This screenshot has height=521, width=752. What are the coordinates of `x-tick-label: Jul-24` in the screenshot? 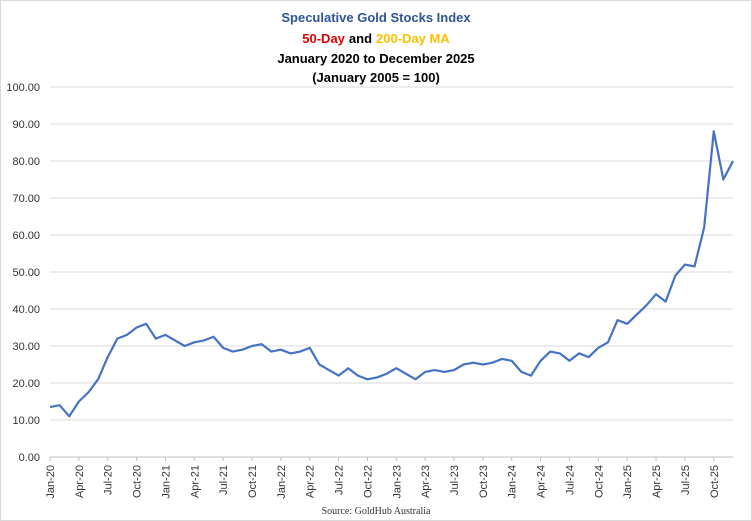 It's located at (570, 480).